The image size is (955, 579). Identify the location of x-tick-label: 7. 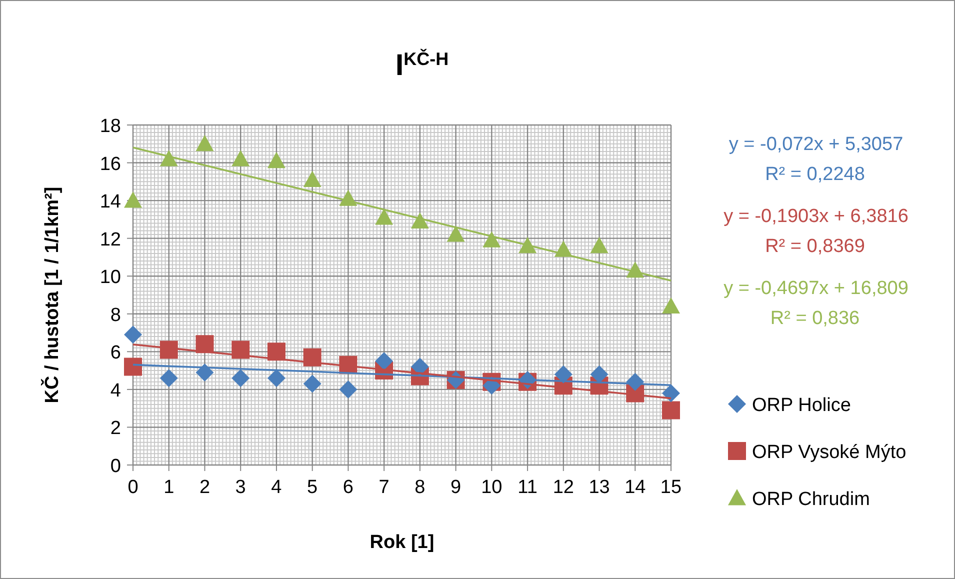
(384, 487).